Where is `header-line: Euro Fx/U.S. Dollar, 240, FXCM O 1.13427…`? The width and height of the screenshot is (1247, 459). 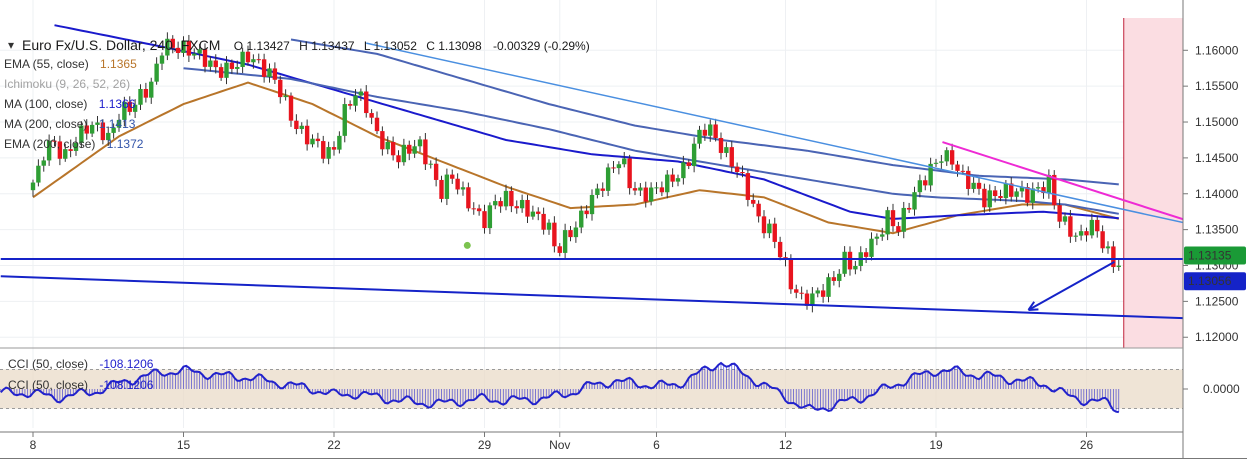 header-line: Euro Fx/U.S. Dollar, 240, FXCM O 1.13427… is located at coordinates (306, 45).